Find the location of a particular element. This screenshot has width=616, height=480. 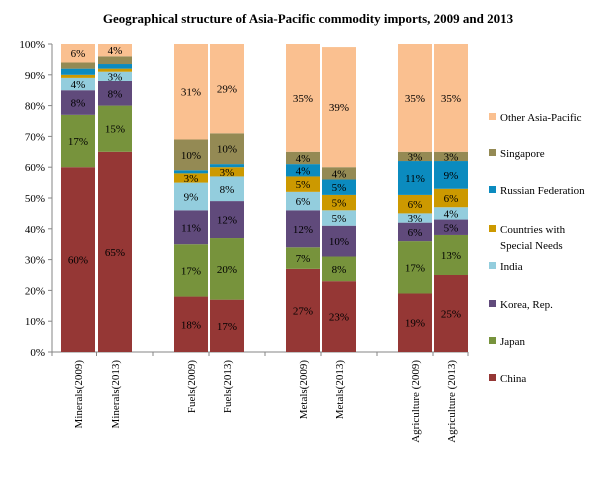

y-tick-label: 100% is located at coordinates (32, 45).